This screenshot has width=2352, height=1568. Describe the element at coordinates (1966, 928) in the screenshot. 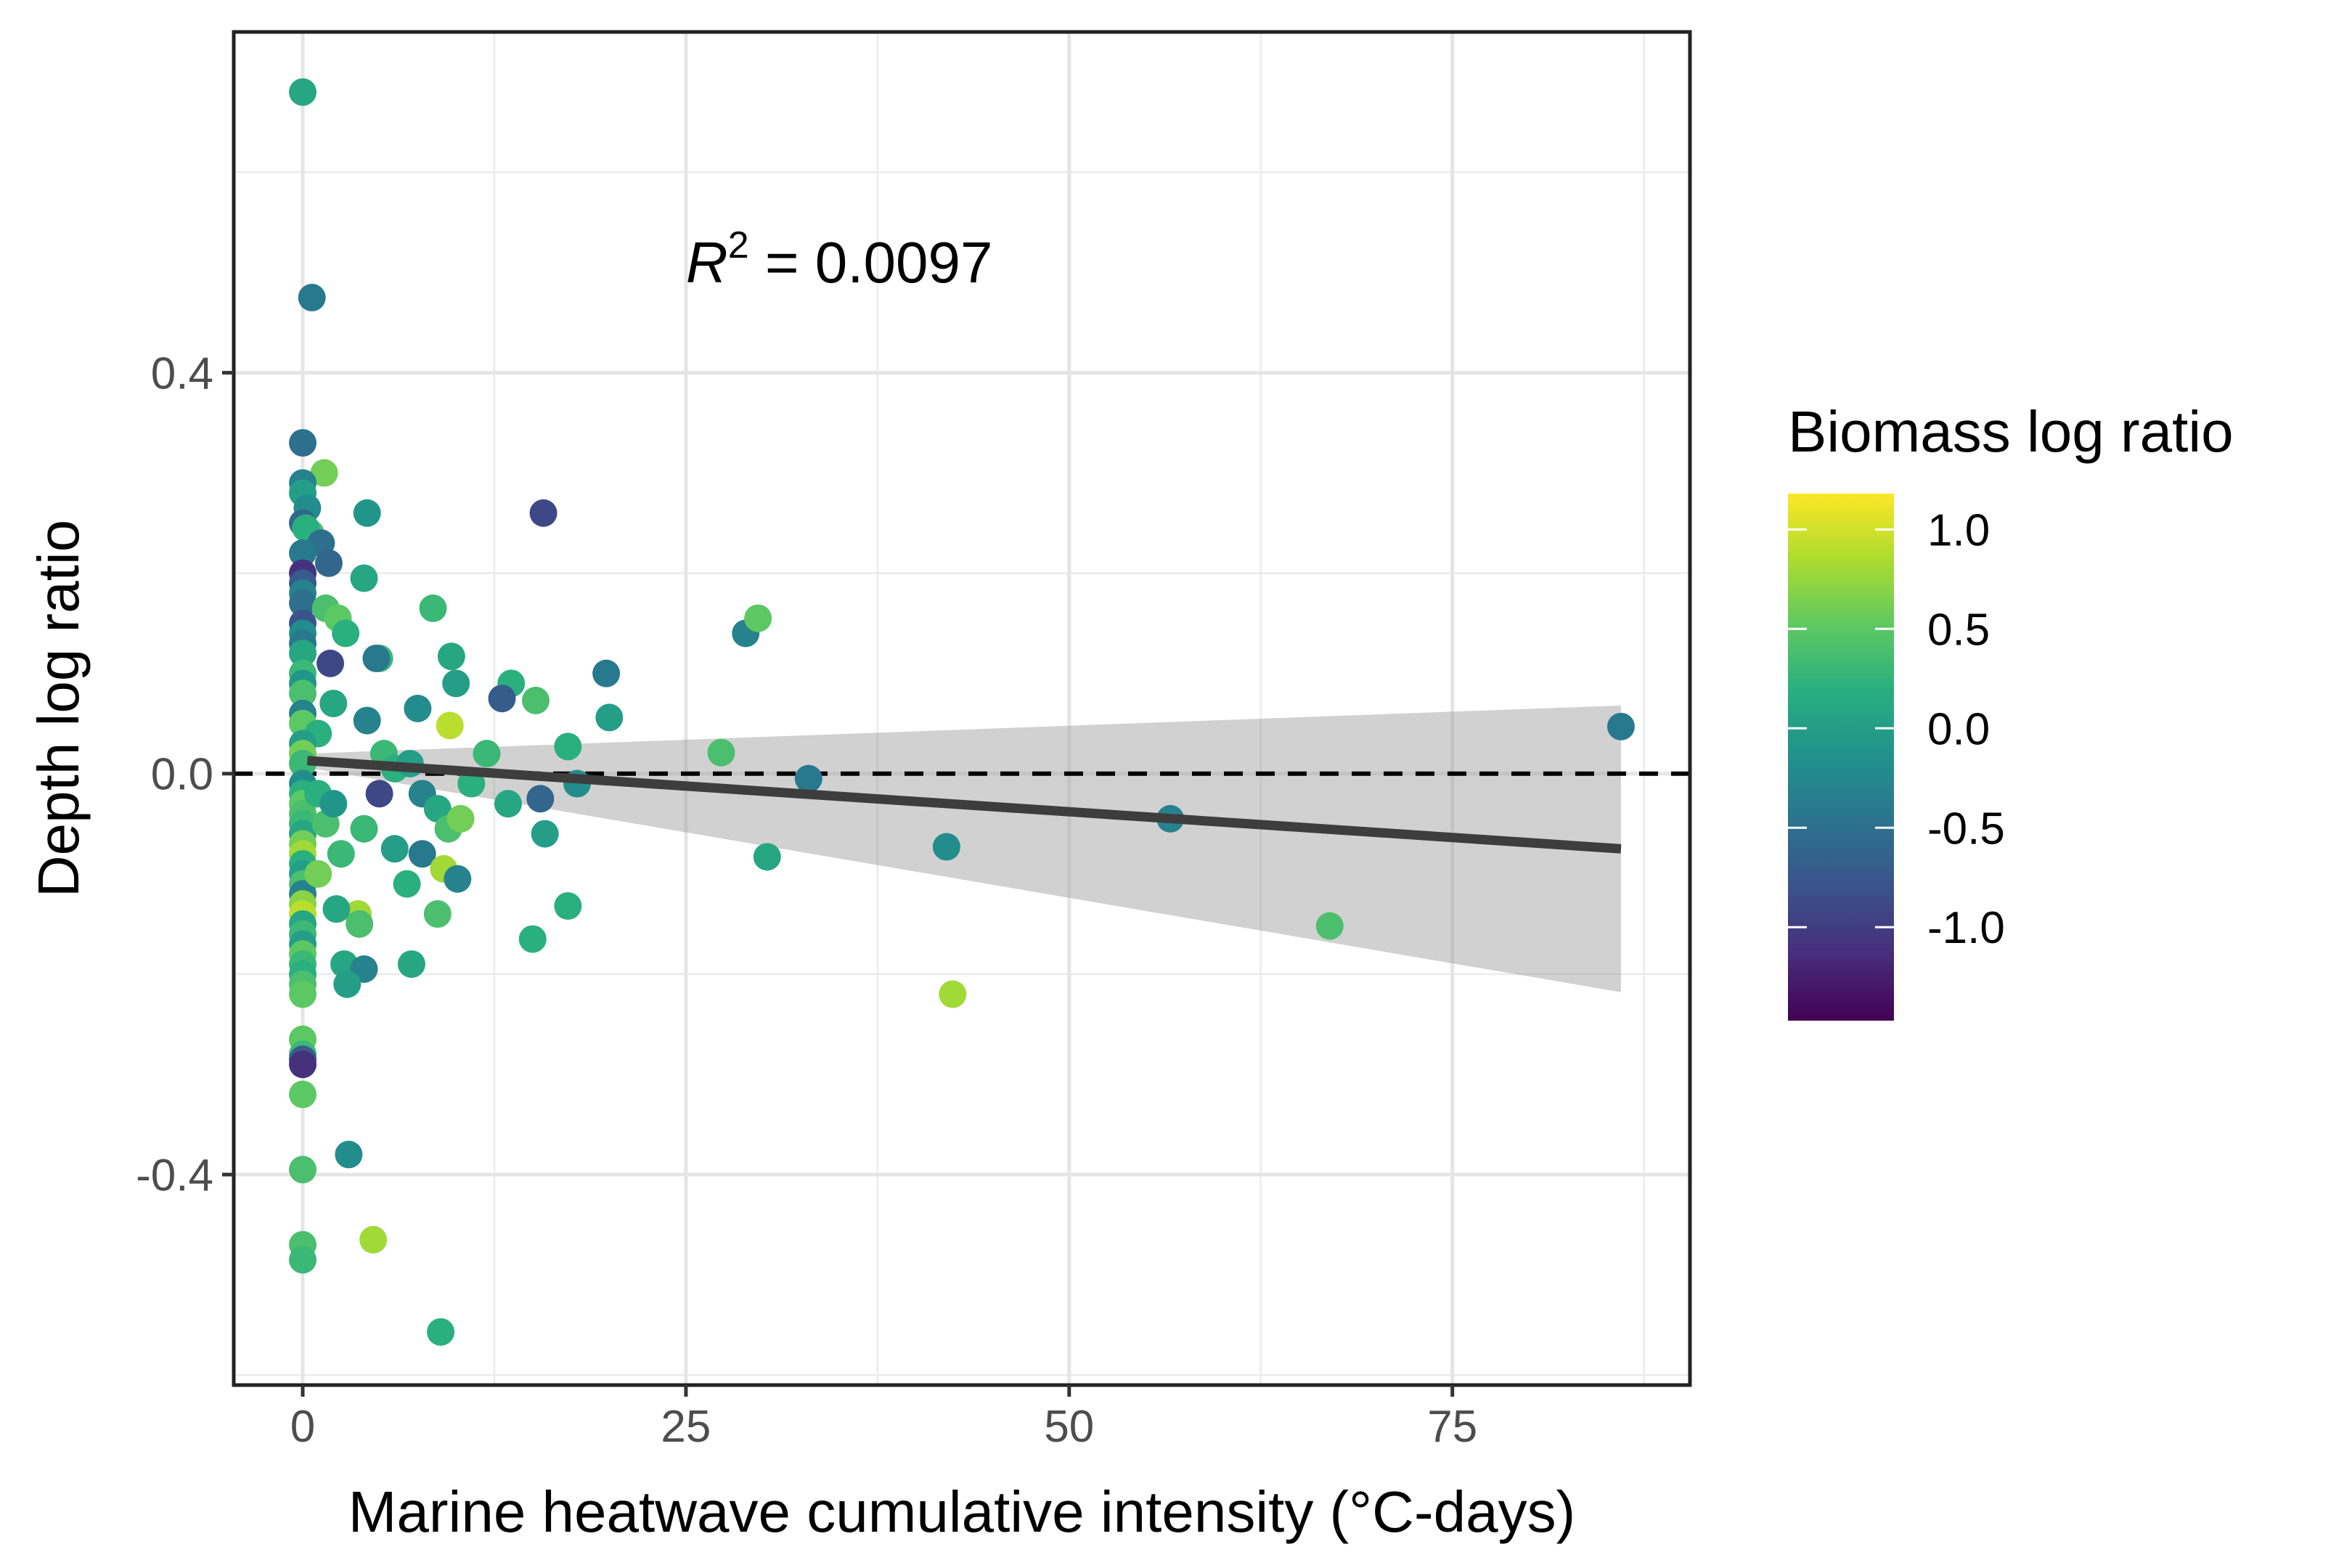

I see `colorbar-tick-label: -1.0` at that location.